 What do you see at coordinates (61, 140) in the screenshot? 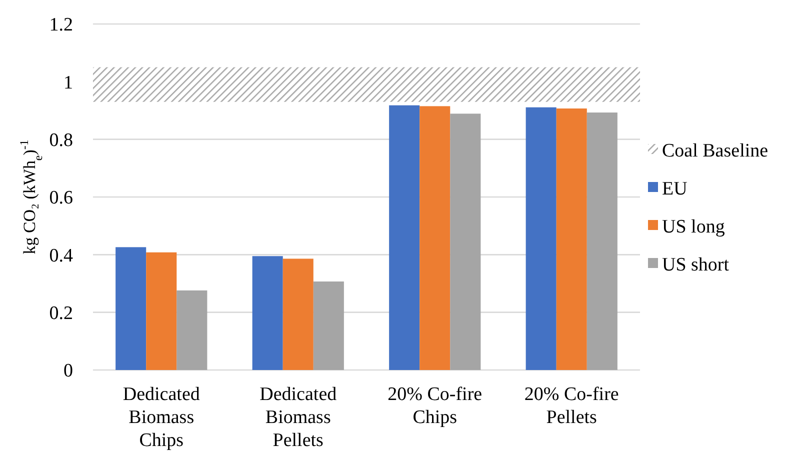
I see `y-tick-label: 0.8` at bounding box center [61, 140].